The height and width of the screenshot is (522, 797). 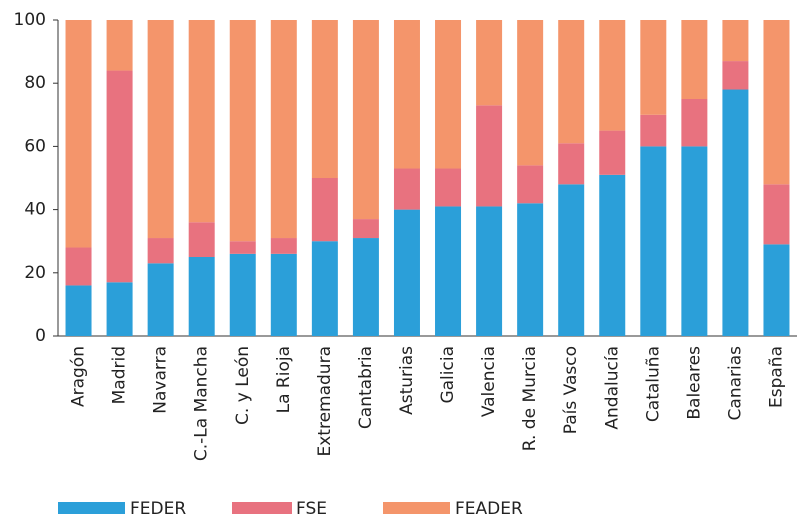 I want to click on x-tick-label: C.-La Mancha, so click(x=202, y=403).